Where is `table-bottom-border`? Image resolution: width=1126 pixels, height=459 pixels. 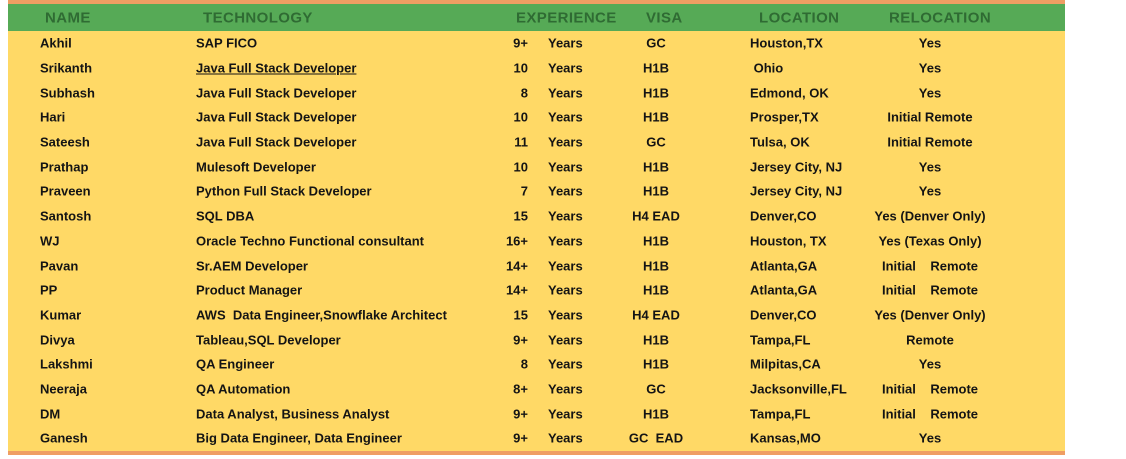 table-bottom-border is located at coordinates (536, 452).